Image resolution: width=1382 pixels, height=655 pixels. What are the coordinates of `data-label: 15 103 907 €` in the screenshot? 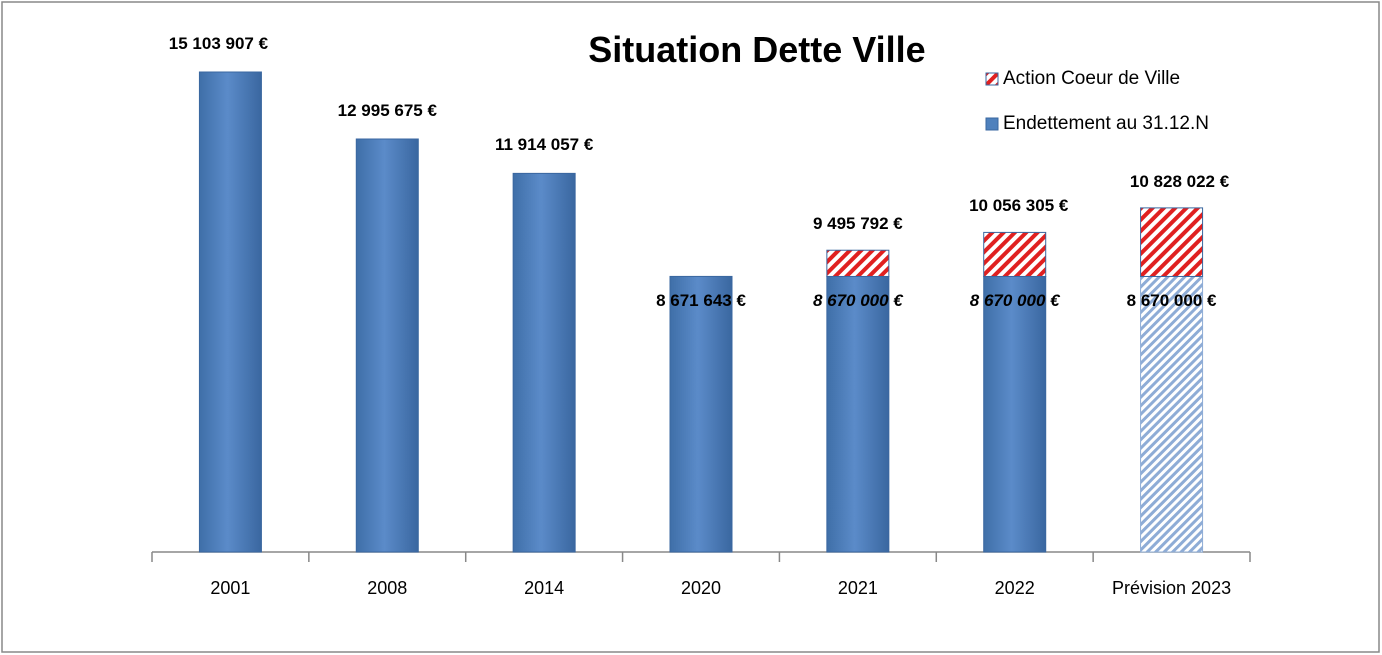 It's located at (218, 43).